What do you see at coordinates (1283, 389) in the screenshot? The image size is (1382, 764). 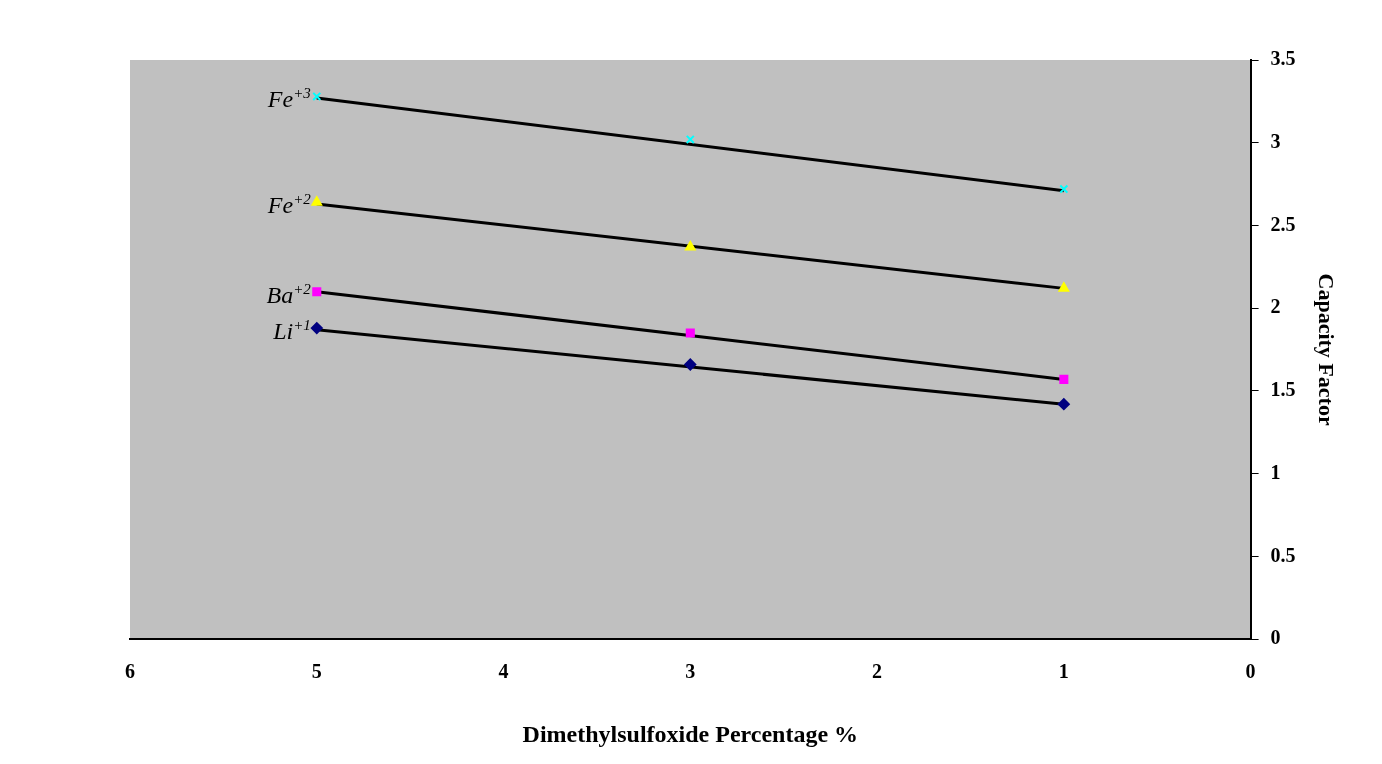 I see `y-tick-label: 1.5` at bounding box center [1283, 389].